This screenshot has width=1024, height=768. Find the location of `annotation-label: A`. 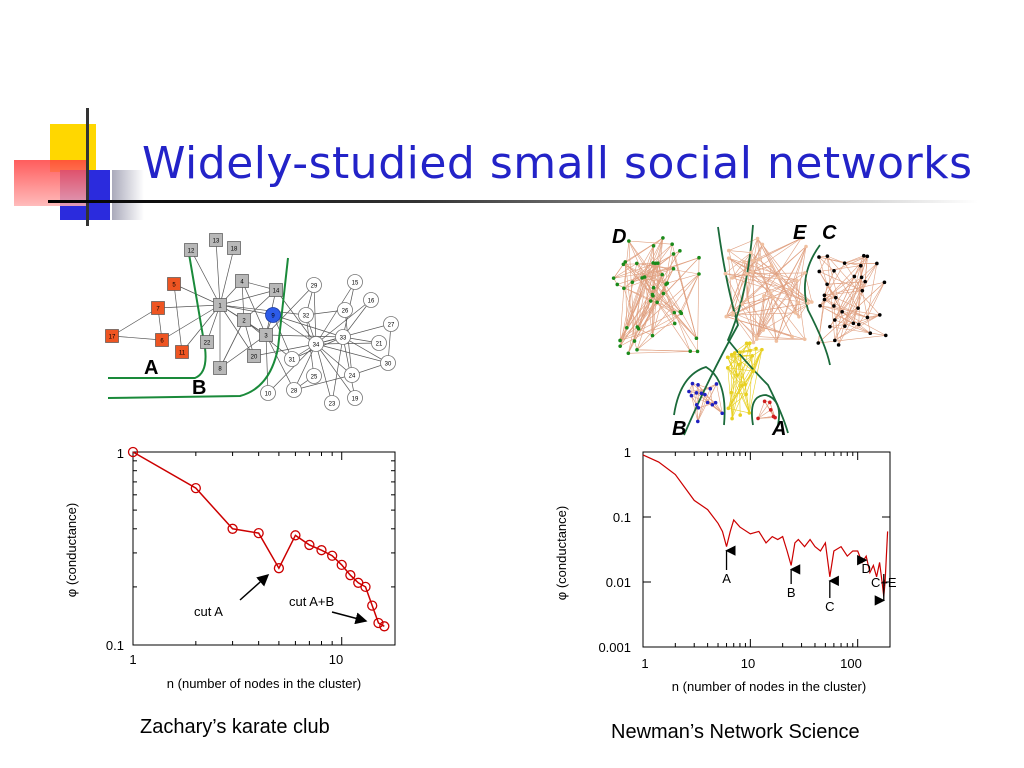

annotation-label: A is located at coordinates (726, 578).